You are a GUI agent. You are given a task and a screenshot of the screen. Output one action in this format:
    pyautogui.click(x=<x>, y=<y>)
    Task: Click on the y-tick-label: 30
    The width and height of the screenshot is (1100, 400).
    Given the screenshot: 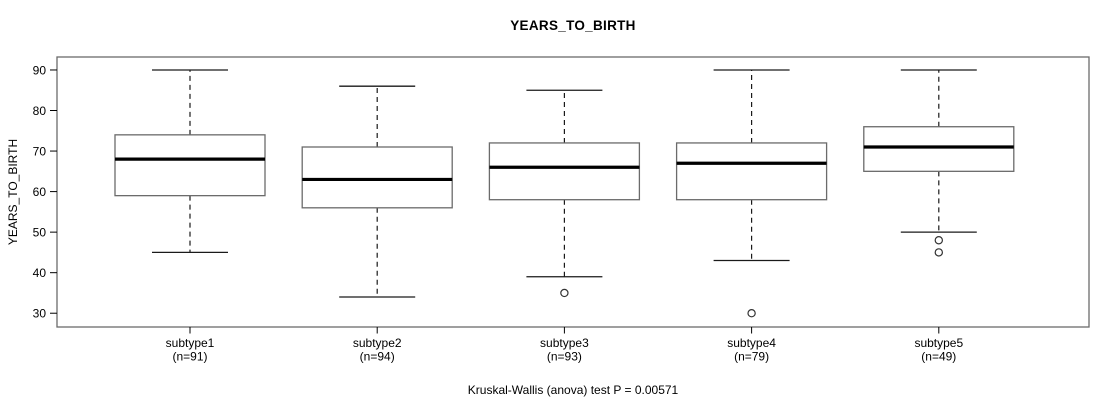 What is the action you would take?
    pyautogui.click(x=40, y=314)
    